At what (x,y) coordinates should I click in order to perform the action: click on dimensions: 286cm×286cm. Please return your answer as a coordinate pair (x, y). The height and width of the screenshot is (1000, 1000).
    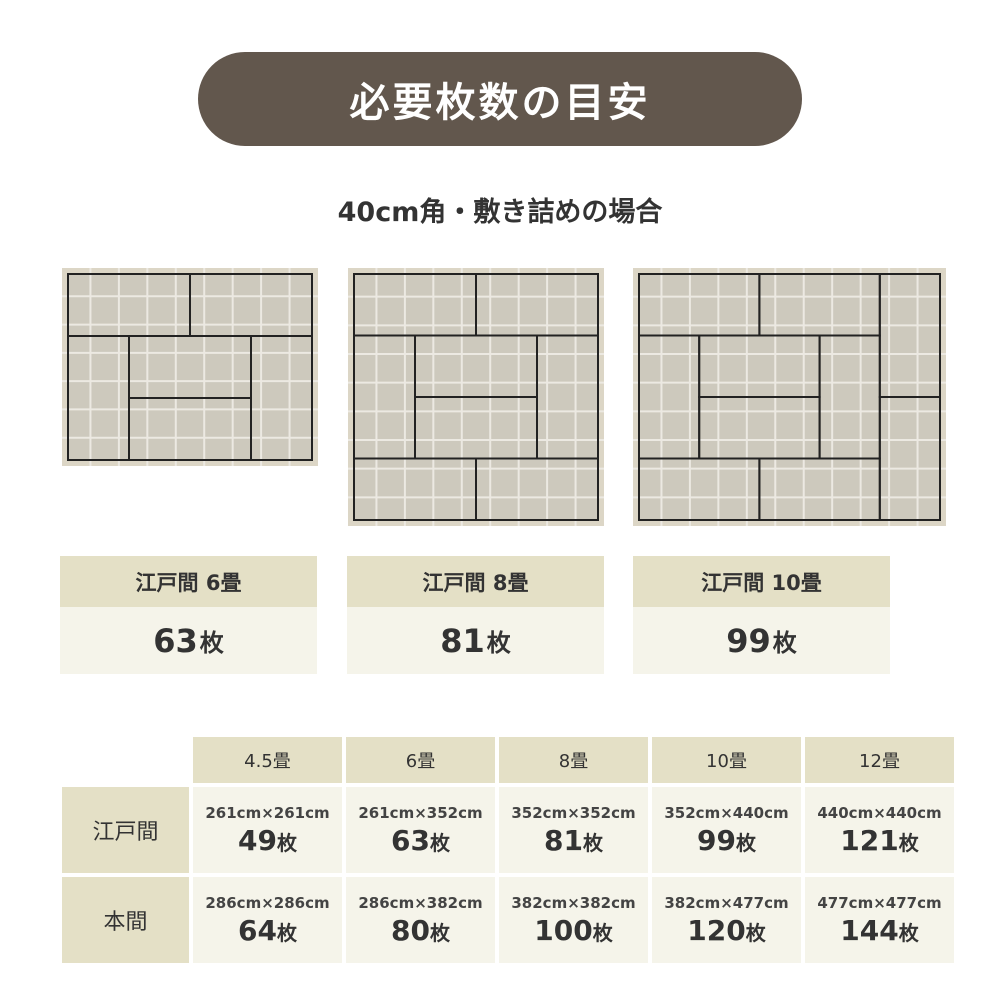
    Looking at the image, I should click on (267, 902).